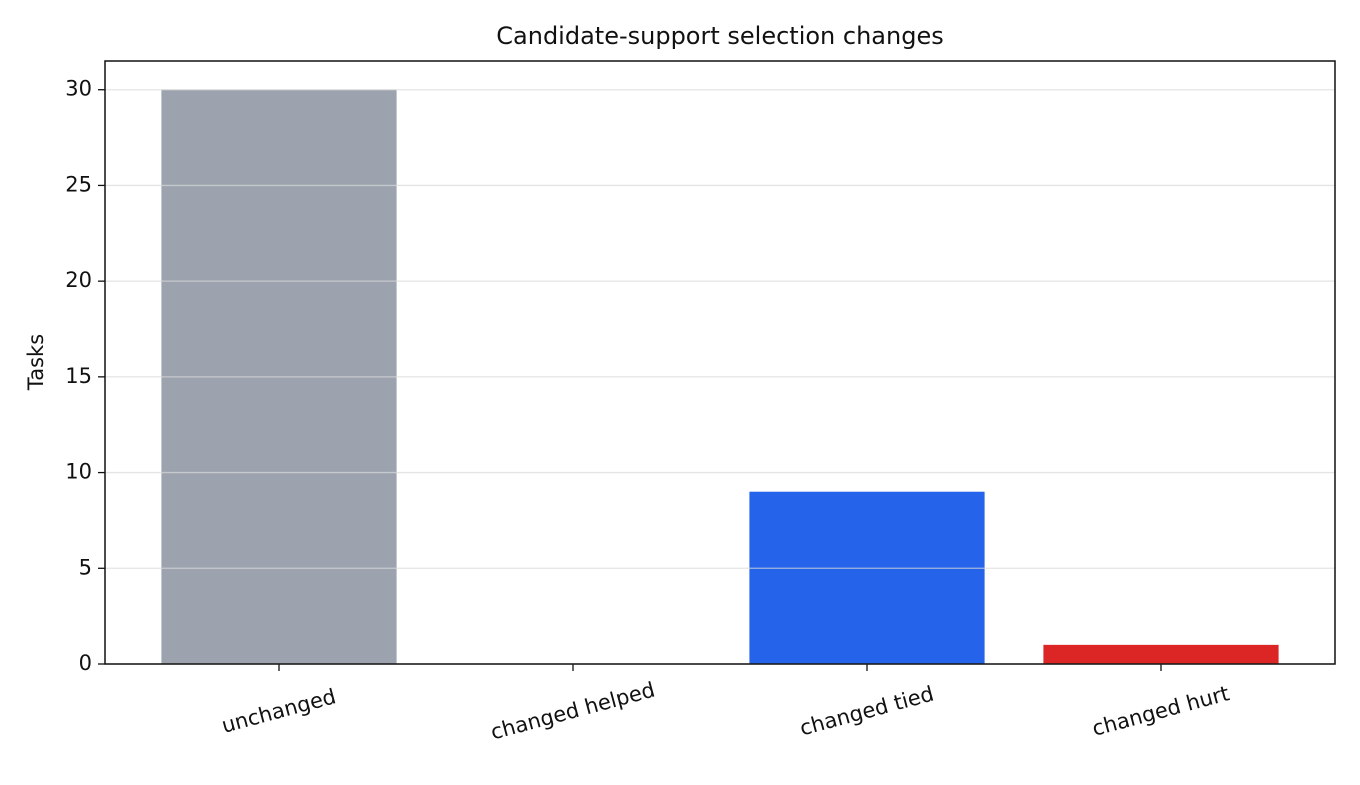 This screenshot has width=1360, height=785. Describe the element at coordinates (85, 567) in the screenshot. I see `y-tick-label: 5` at that location.